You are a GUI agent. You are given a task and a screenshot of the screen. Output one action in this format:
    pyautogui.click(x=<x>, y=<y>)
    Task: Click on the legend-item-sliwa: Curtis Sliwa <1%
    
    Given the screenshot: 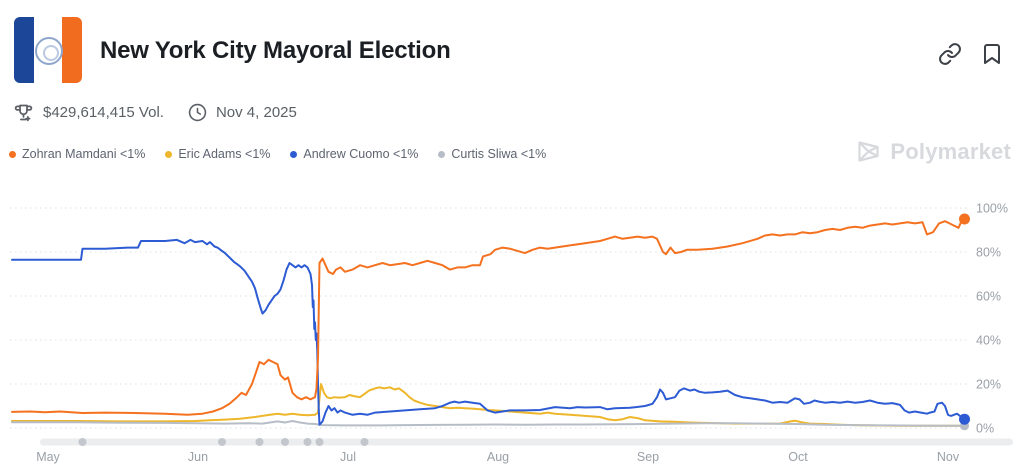 What is the action you would take?
    pyautogui.click(x=492, y=154)
    